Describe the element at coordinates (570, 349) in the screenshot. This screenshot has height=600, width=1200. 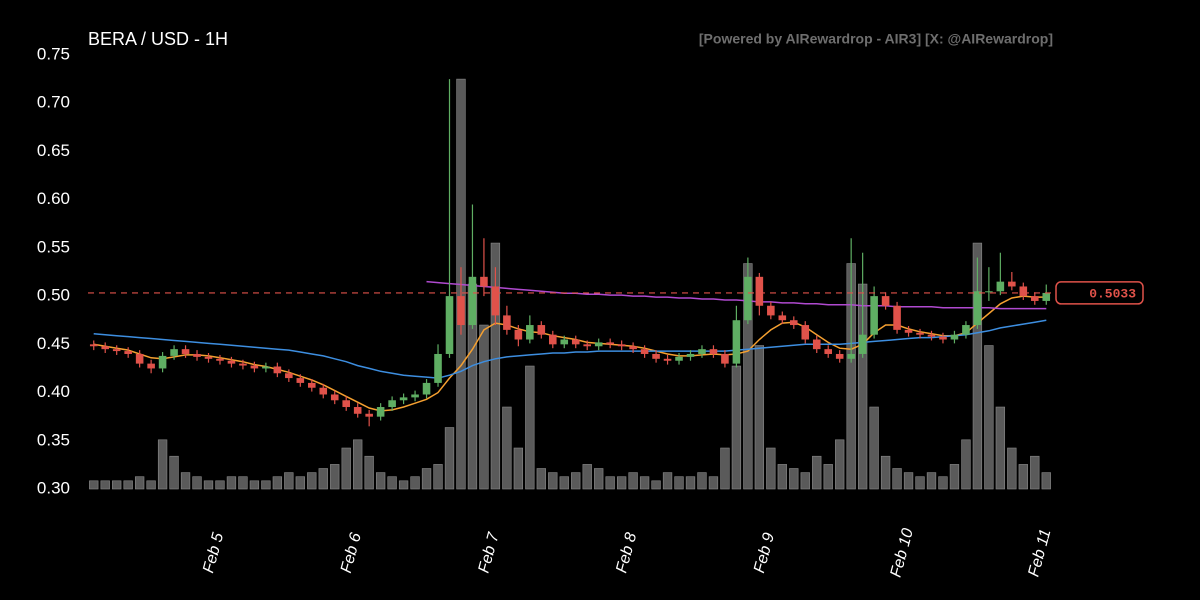
I see `moving-average-line` at that location.